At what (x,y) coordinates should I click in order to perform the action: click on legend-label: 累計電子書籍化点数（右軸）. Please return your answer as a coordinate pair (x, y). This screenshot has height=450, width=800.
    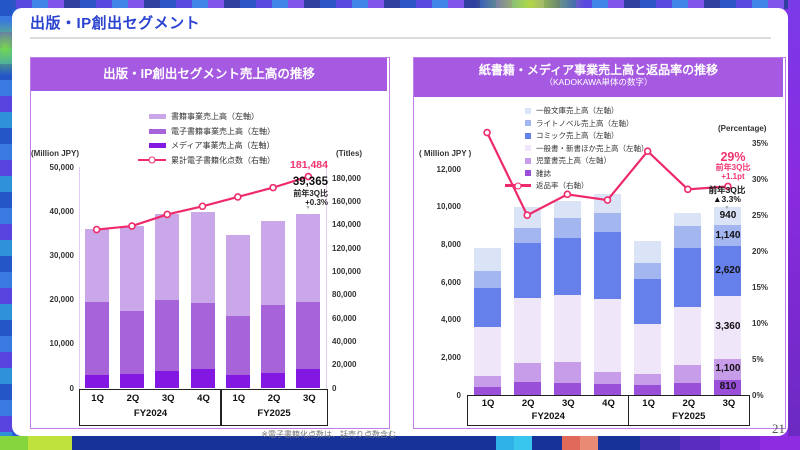
    Looking at the image, I should click on (223, 160).